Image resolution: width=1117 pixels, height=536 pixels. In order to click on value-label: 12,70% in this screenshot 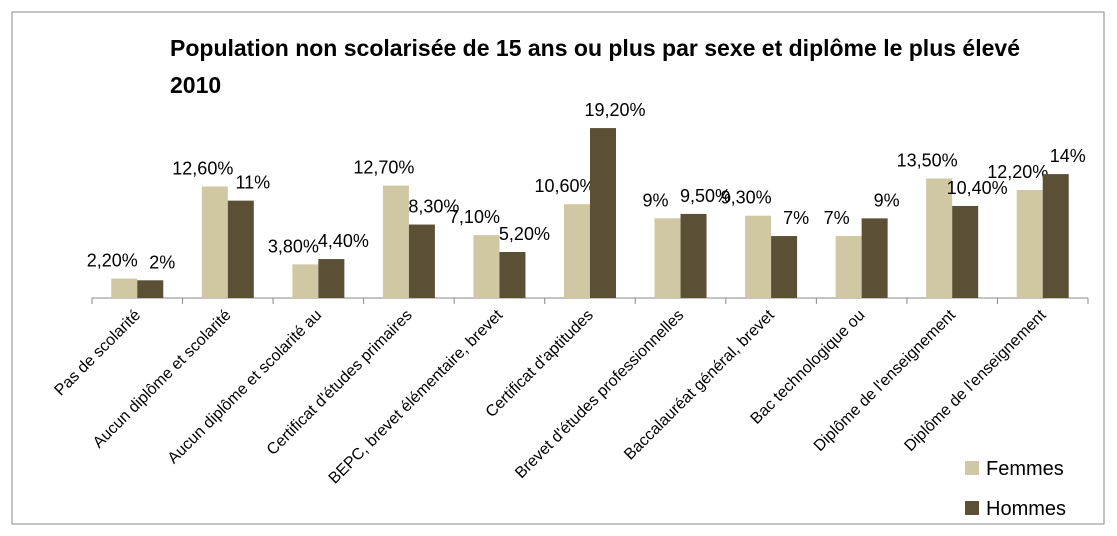, I will do `click(383, 168)`.